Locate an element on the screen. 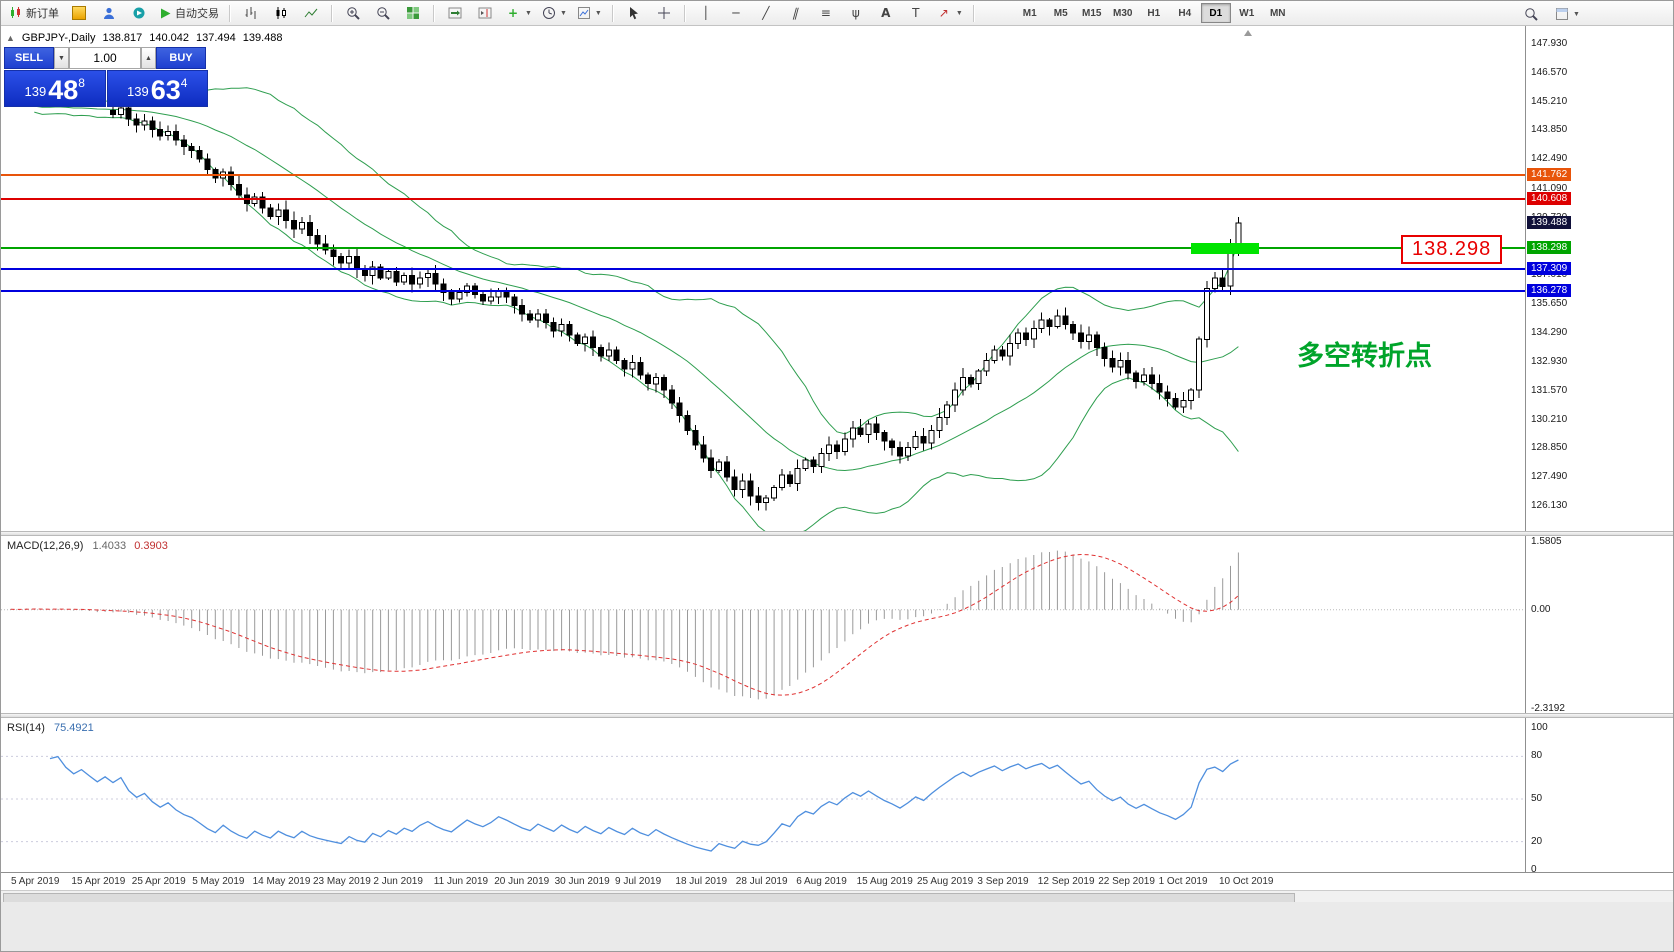 The height and width of the screenshot is (952, 1674). rsi-indicator-panel: RSI(14) 75.4921 is located at coordinates (763, 795).